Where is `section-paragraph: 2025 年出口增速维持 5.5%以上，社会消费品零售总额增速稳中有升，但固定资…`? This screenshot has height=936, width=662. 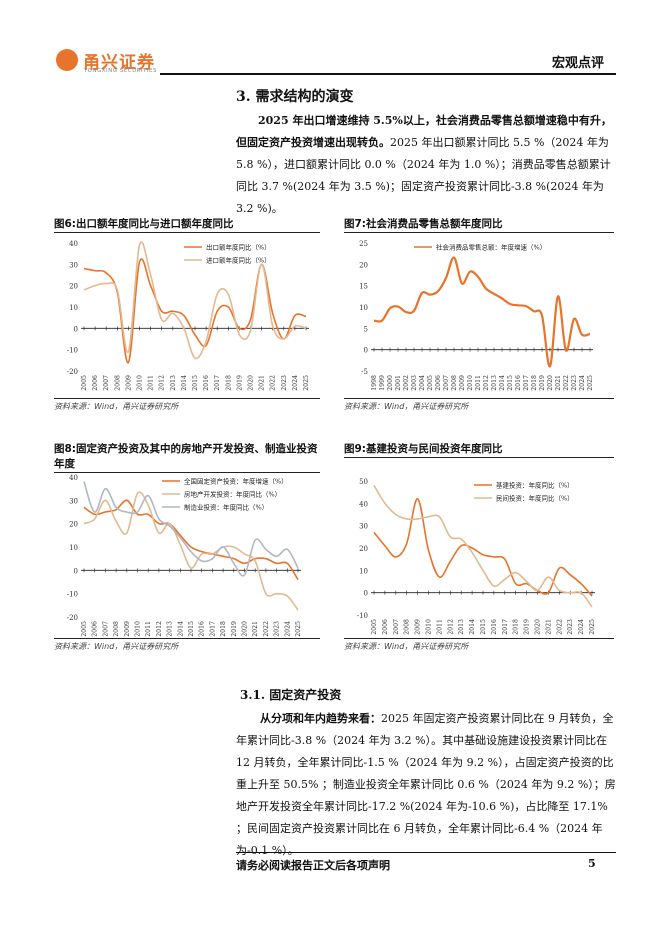
section-paragraph: 2025 年出口增速维持 5.5%以上，社会消费品零售总额增速稳中有升，但固定资… is located at coordinates (426, 165).